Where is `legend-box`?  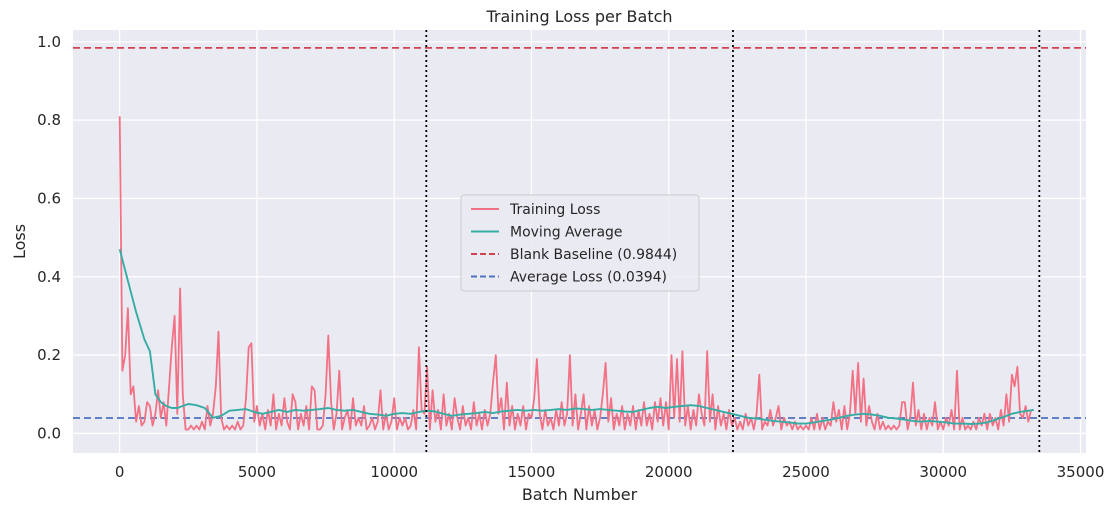
legend-box is located at coordinates (580, 243).